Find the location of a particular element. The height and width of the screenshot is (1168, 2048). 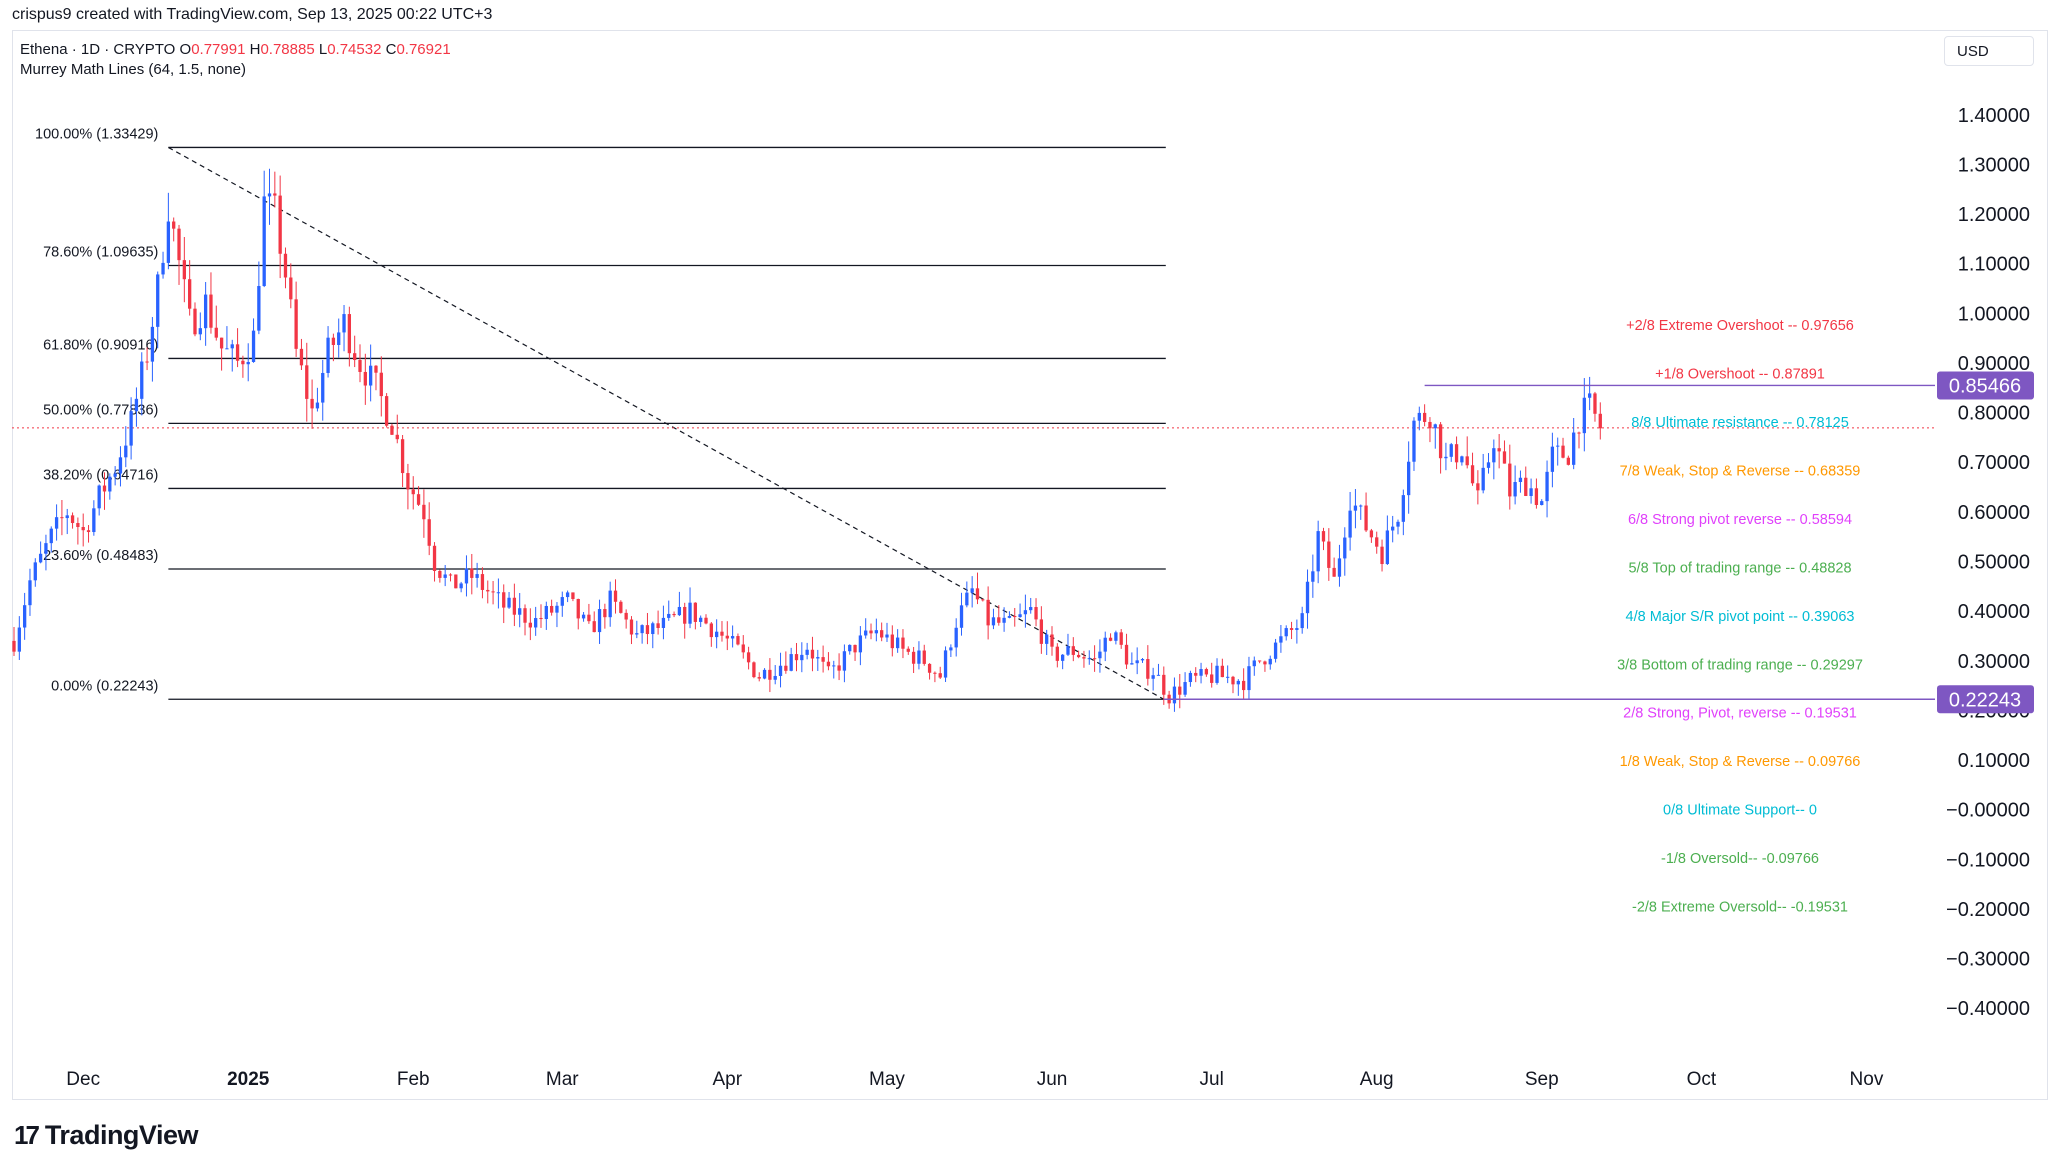

x-tick-label: 2025 is located at coordinates (248, 1079).